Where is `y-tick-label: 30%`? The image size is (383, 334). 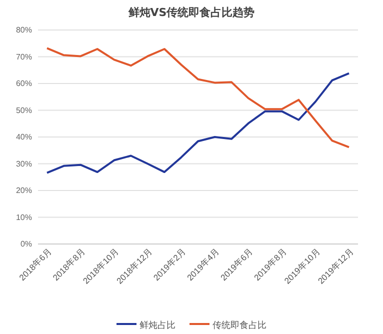
y-tick-label: 30% is located at coordinates (24, 163).